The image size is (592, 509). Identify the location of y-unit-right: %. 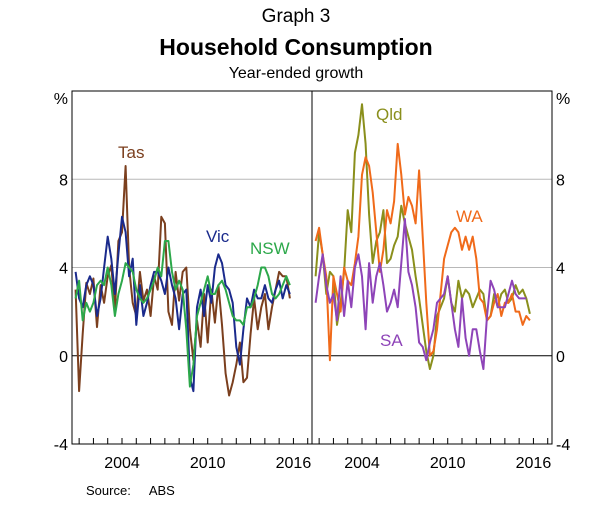
(563, 99).